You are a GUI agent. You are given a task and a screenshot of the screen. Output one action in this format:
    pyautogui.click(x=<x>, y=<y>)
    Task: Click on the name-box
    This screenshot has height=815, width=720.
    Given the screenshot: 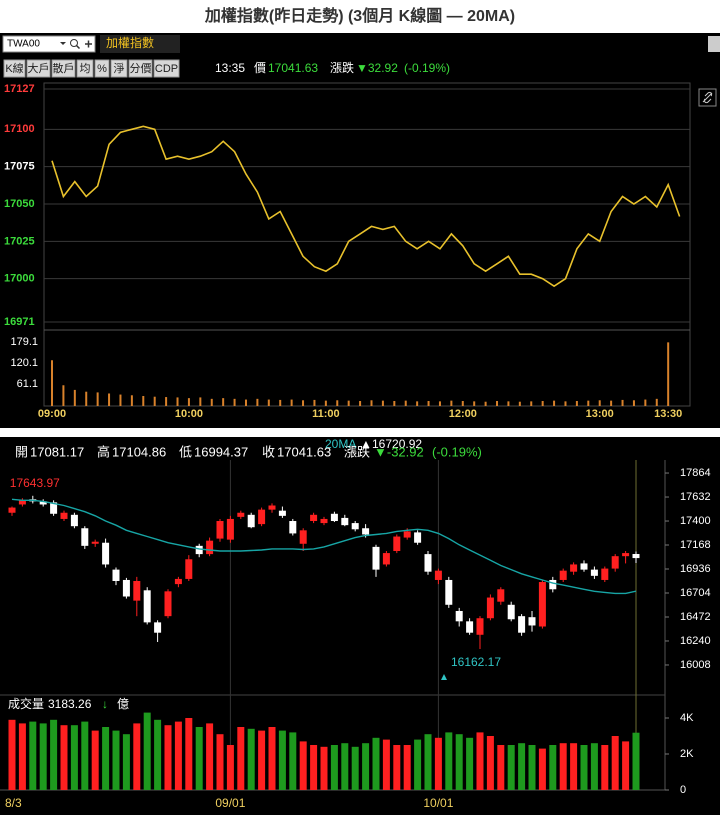 What is the action you would take?
    pyautogui.click(x=140, y=44)
    